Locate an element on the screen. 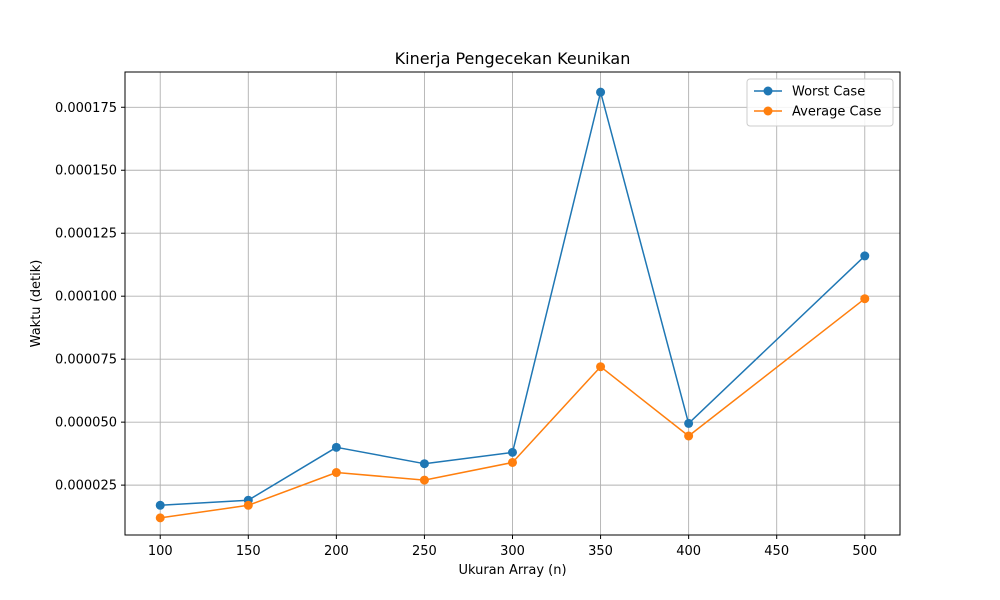 The image size is (1000, 600). x-tick-label: 250 is located at coordinates (424, 551).